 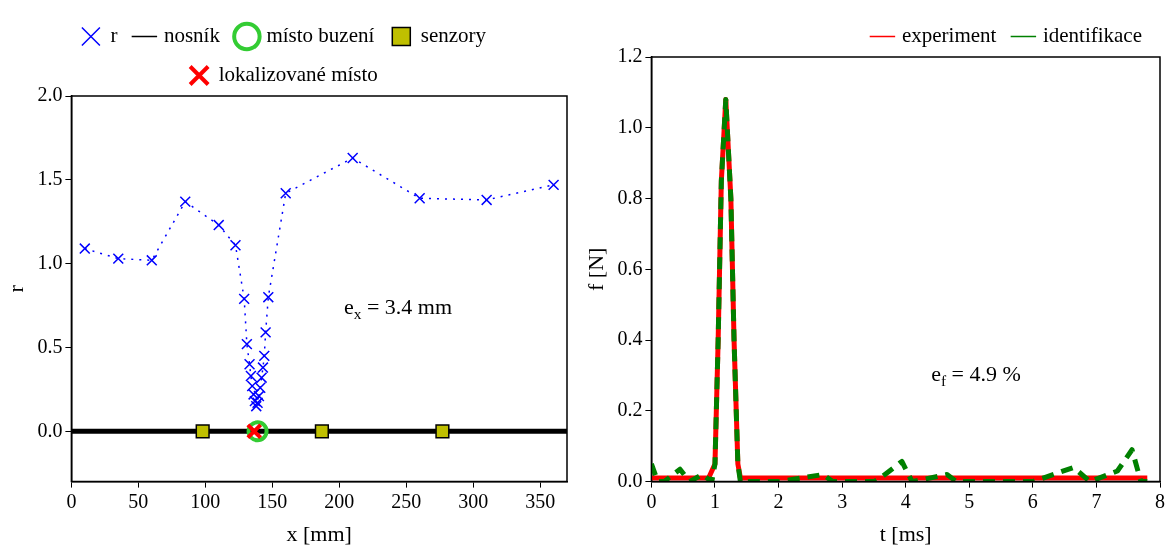 I want to click on y-tick-label: 0.5, so click(x=50, y=345).